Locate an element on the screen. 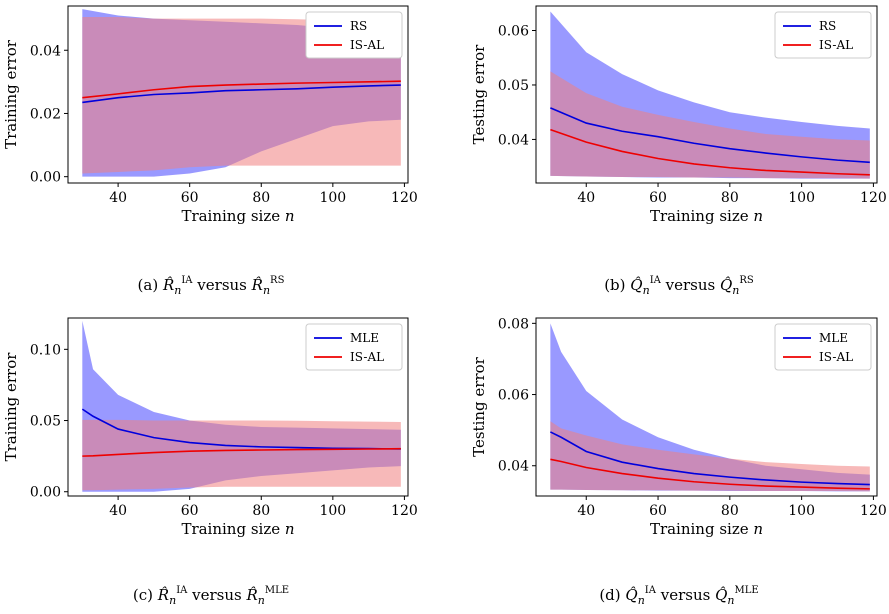 This screenshot has height=614, width=889. line-is-al-b is located at coordinates (710, 152).